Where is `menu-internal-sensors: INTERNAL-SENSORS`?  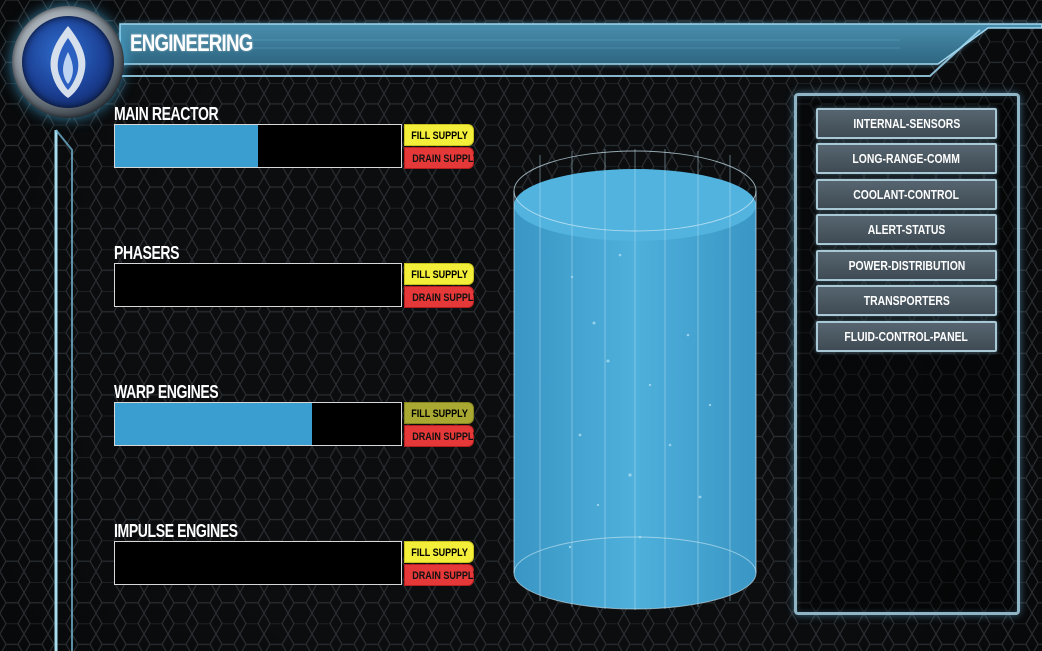
menu-internal-sensors: INTERNAL-SENSORS is located at coordinates (906, 123).